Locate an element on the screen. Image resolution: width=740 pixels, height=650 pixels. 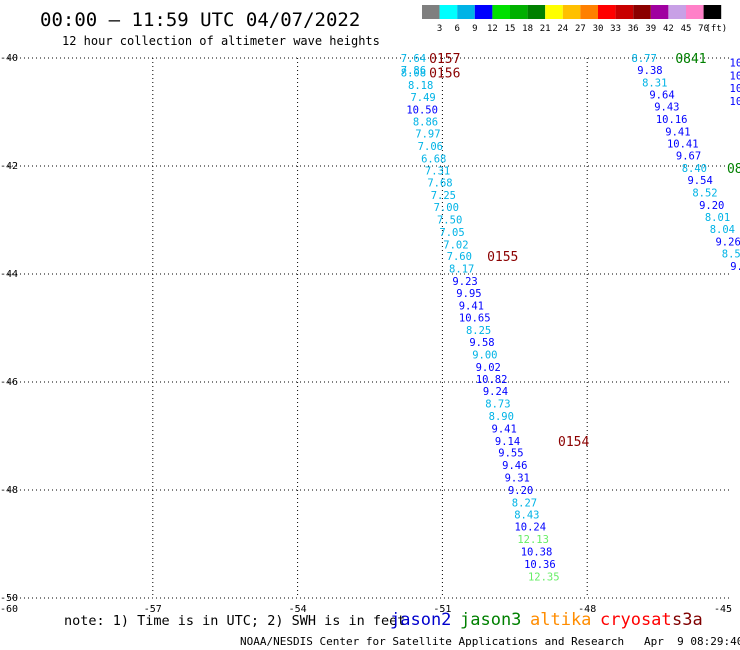
wave-height-value: 7.50 is located at coordinates (449, 220).